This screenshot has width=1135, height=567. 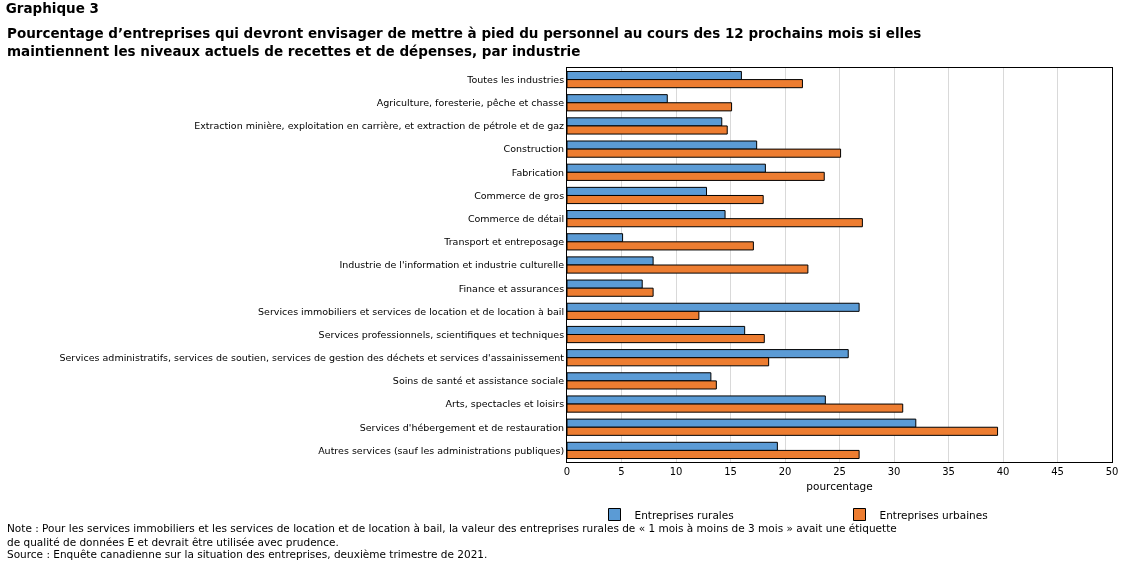 What do you see at coordinates (1112, 471) in the screenshot?
I see `x-tick-label: 50` at bounding box center [1112, 471].